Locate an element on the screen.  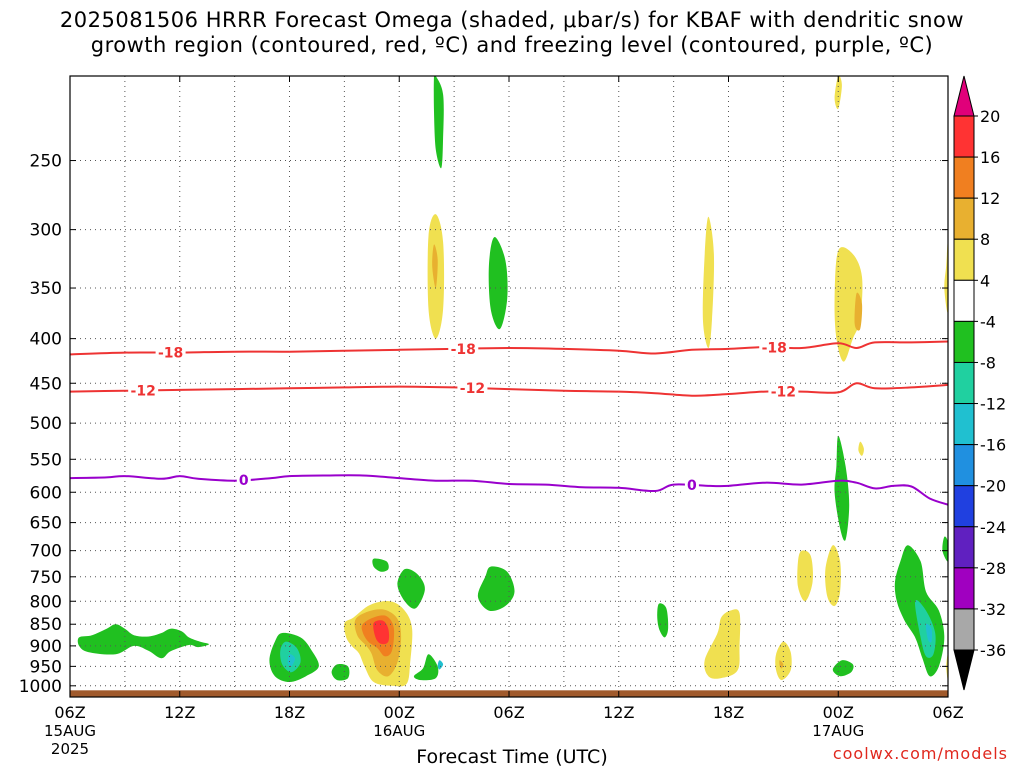
y-tick-label: 550 is located at coordinates (46, 460).